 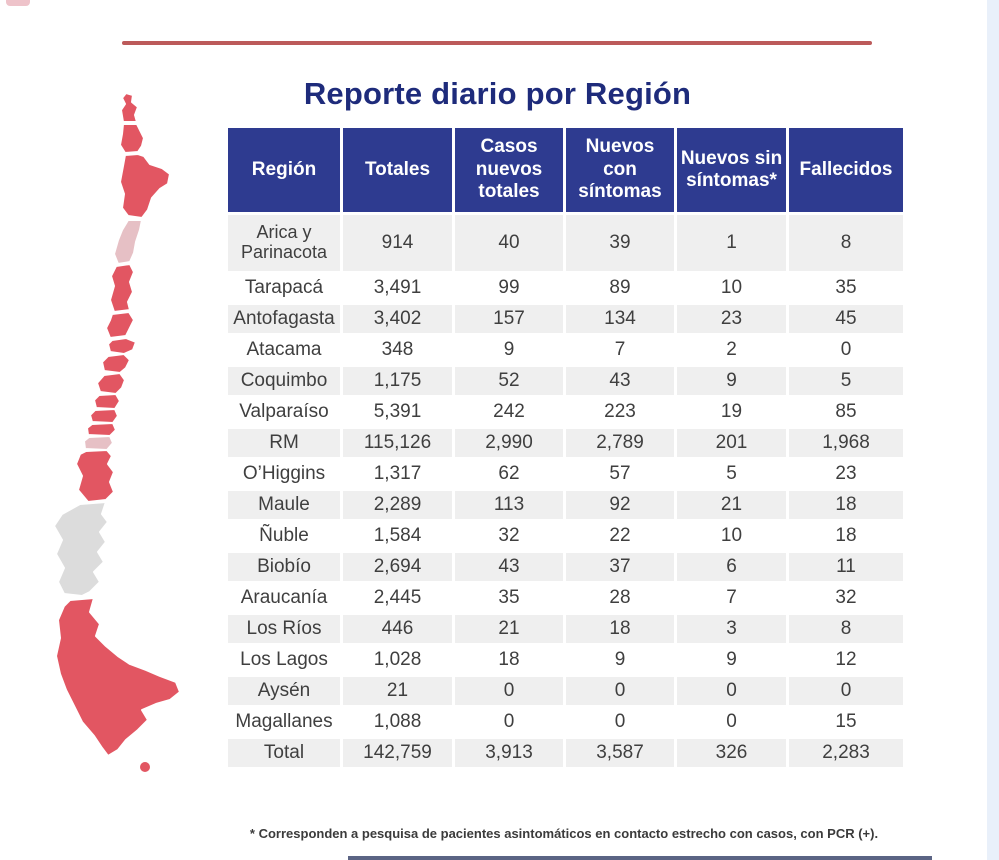 I want to click on table-row: Maule 2,289 113 92 21 18, so click(x=565, y=505).